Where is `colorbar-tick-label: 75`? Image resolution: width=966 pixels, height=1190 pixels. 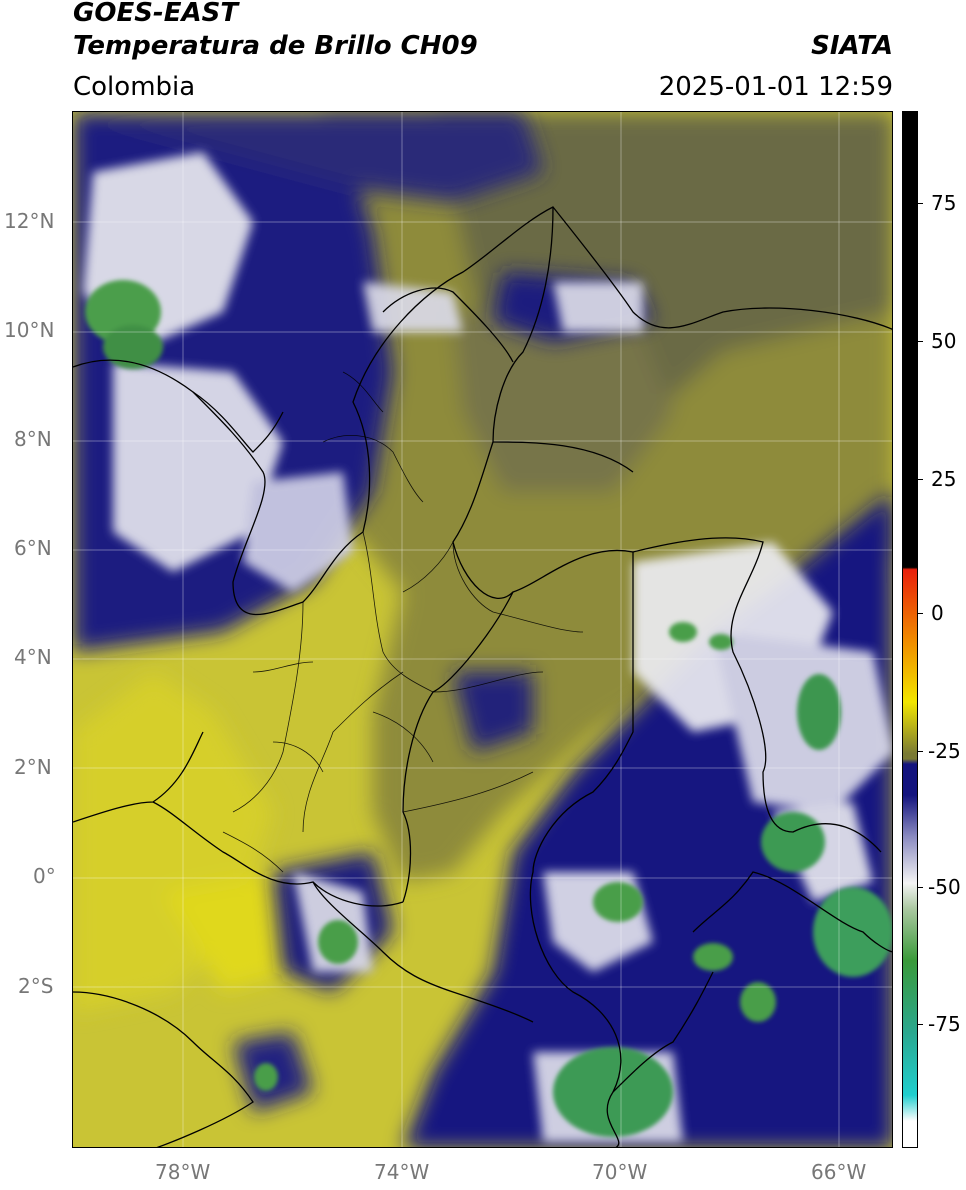 colorbar-tick-label: 75 is located at coordinates (944, 203).